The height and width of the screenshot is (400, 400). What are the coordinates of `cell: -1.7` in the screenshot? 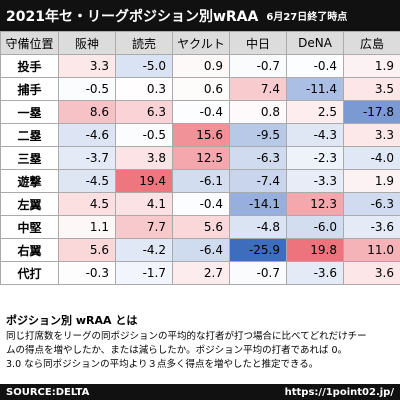 It's located at (144, 273).